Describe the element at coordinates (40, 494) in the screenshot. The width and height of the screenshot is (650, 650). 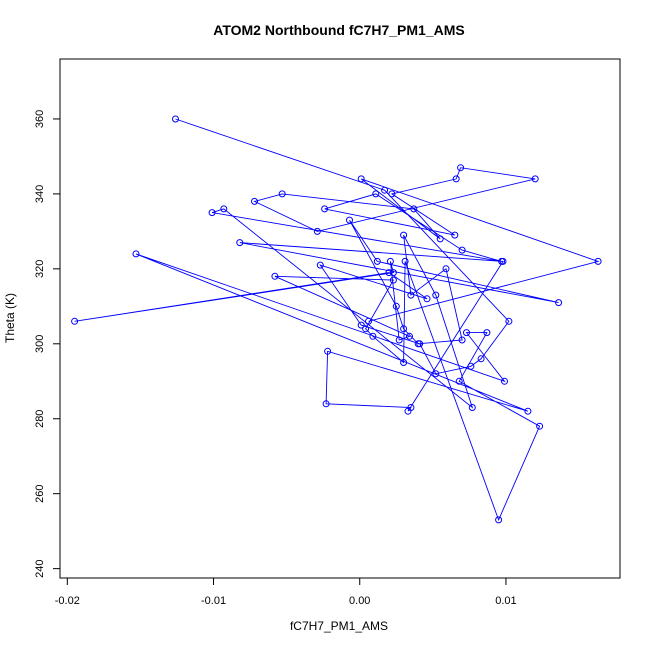
I see `y-tick-label: 260` at that location.